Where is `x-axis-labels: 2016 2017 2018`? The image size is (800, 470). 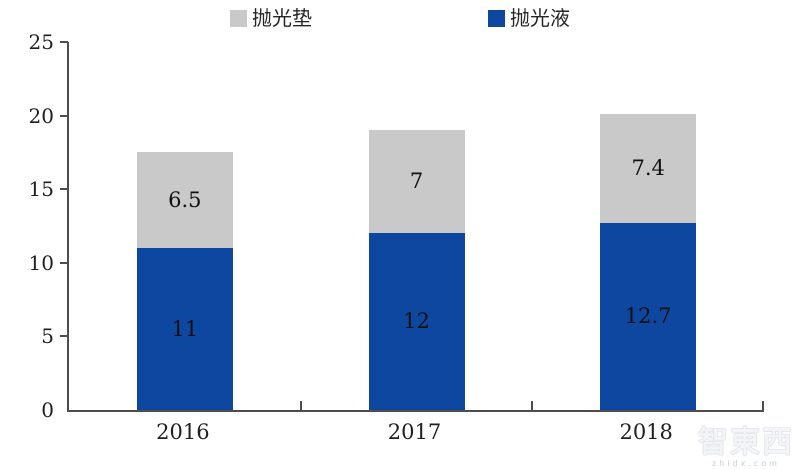
x-axis-labels: 2016 2017 2018 is located at coordinates (414, 432).